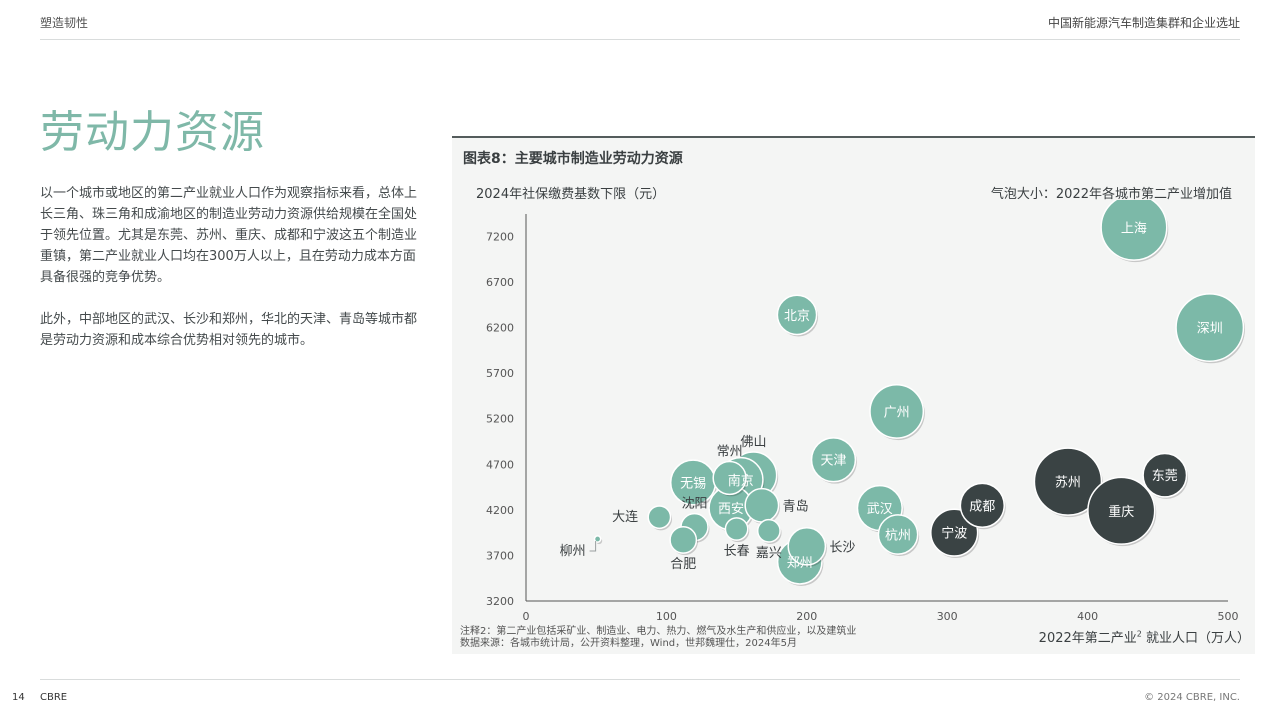 This screenshot has width=1280, height=720. What do you see at coordinates (658, 631) in the screenshot?
I see `figure-footnote: 注释2：第二产业包括采矿业、制造业、电力、热力、燃气及水生产和供应业，以及建筑业` at bounding box center [658, 631].